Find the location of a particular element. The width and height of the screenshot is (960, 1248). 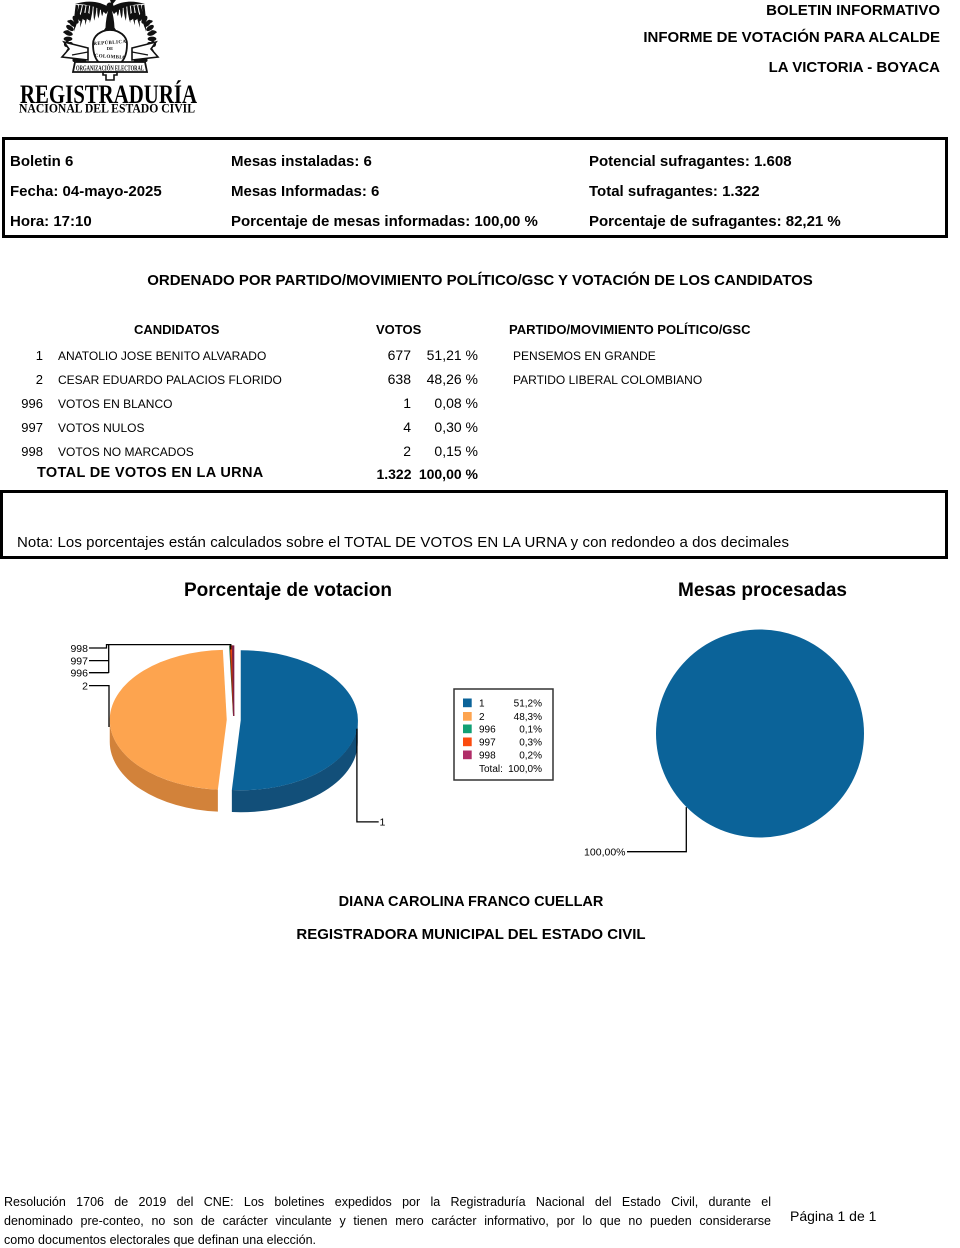

svg-text: 0,1% is located at coordinates (530, 730).